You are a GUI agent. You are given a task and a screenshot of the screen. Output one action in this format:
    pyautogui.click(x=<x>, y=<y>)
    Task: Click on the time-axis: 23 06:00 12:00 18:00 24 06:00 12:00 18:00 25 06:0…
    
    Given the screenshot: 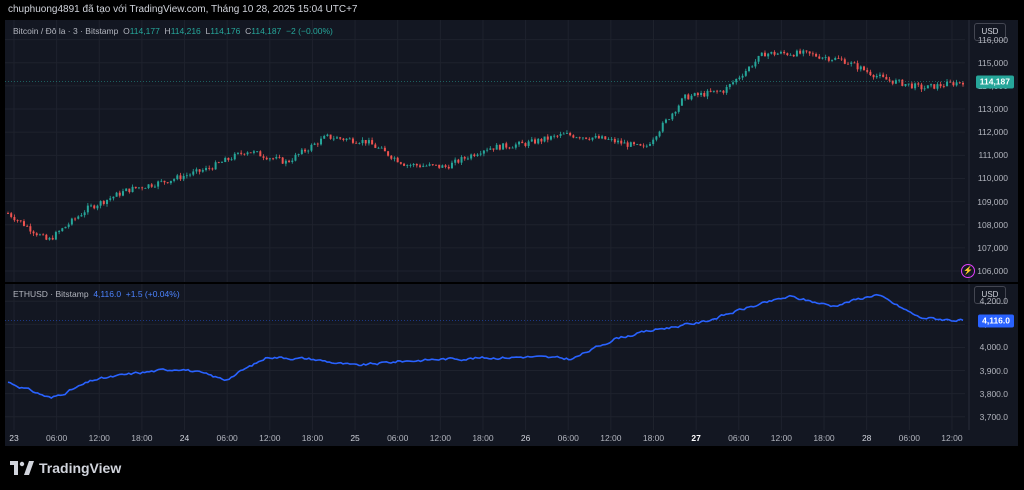 What is the action you would take?
    pyautogui.click(x=511, y=438)
    